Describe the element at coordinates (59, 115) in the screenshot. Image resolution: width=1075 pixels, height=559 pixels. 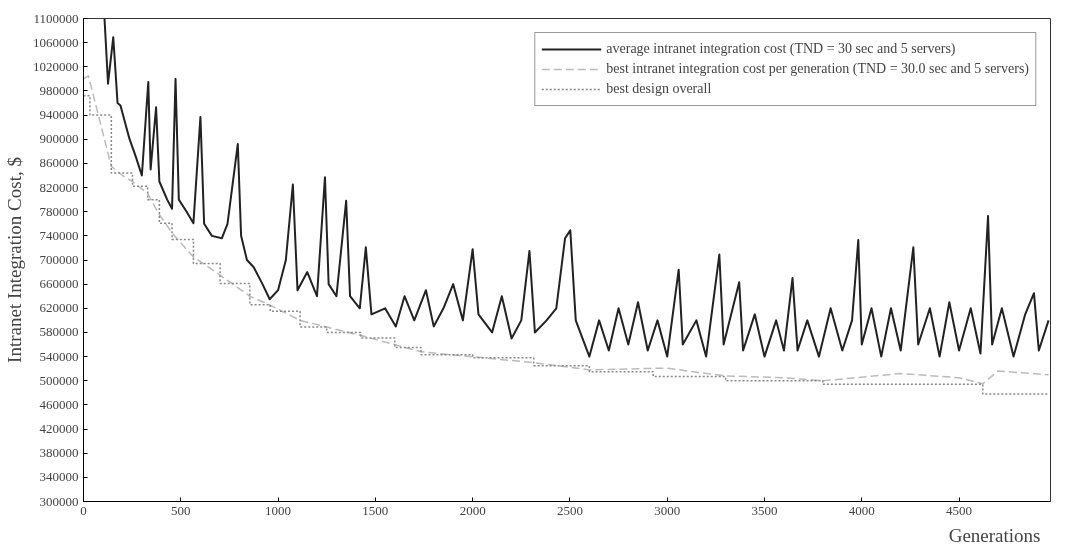
I see `y-tick-label: 940000` at that location.